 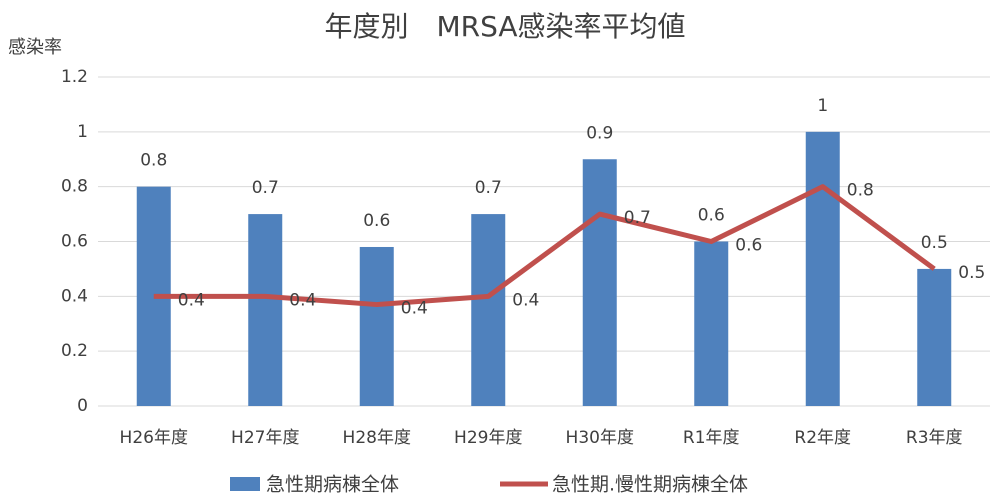 What do you see at coordinates (74, 351) in the screenshot?
I see `y-tick-label: 0.2` at bounding box center [74, 351].